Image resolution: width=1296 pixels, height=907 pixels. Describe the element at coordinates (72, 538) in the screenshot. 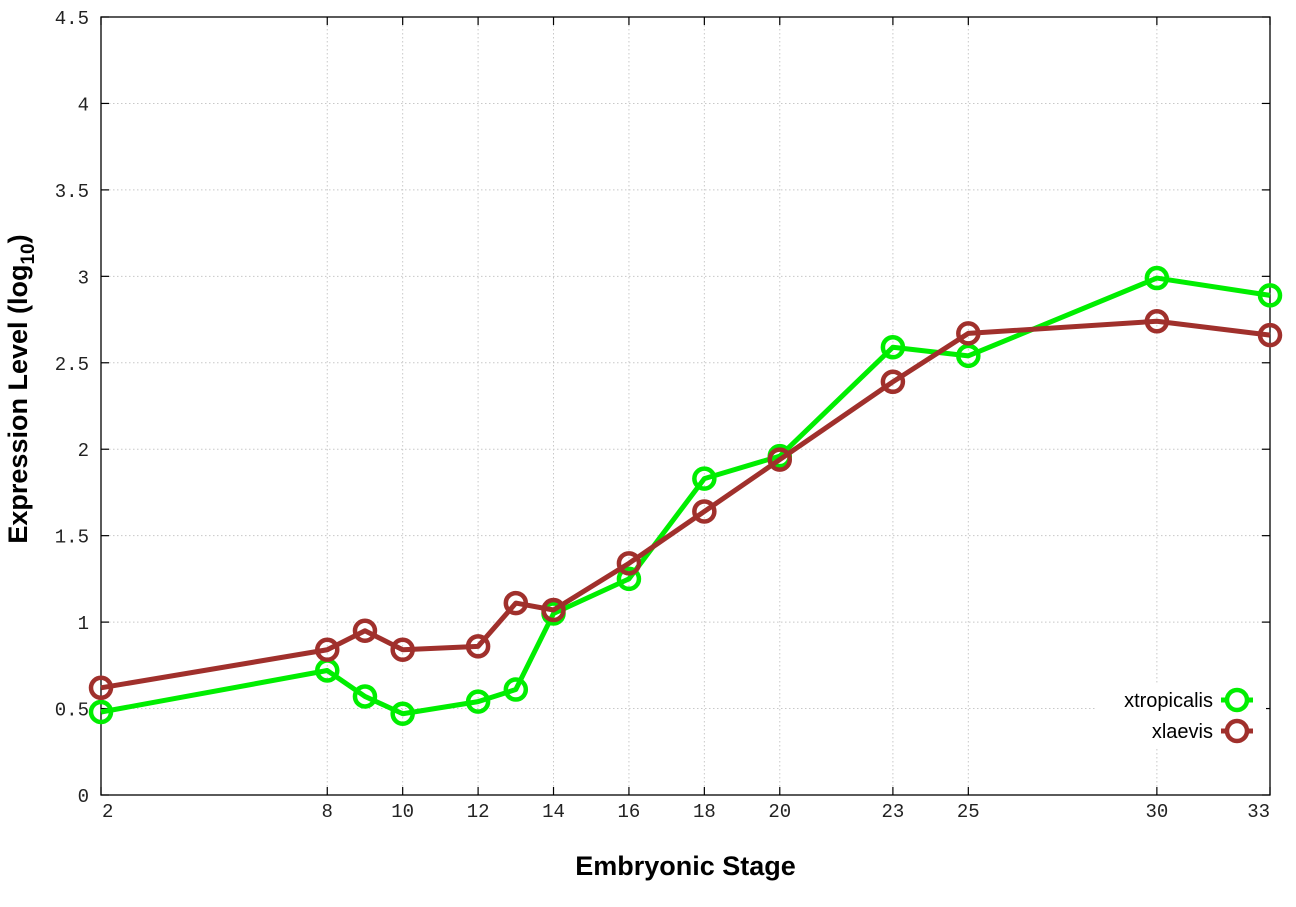

I see `y-tick-label: 1.5` at that location.